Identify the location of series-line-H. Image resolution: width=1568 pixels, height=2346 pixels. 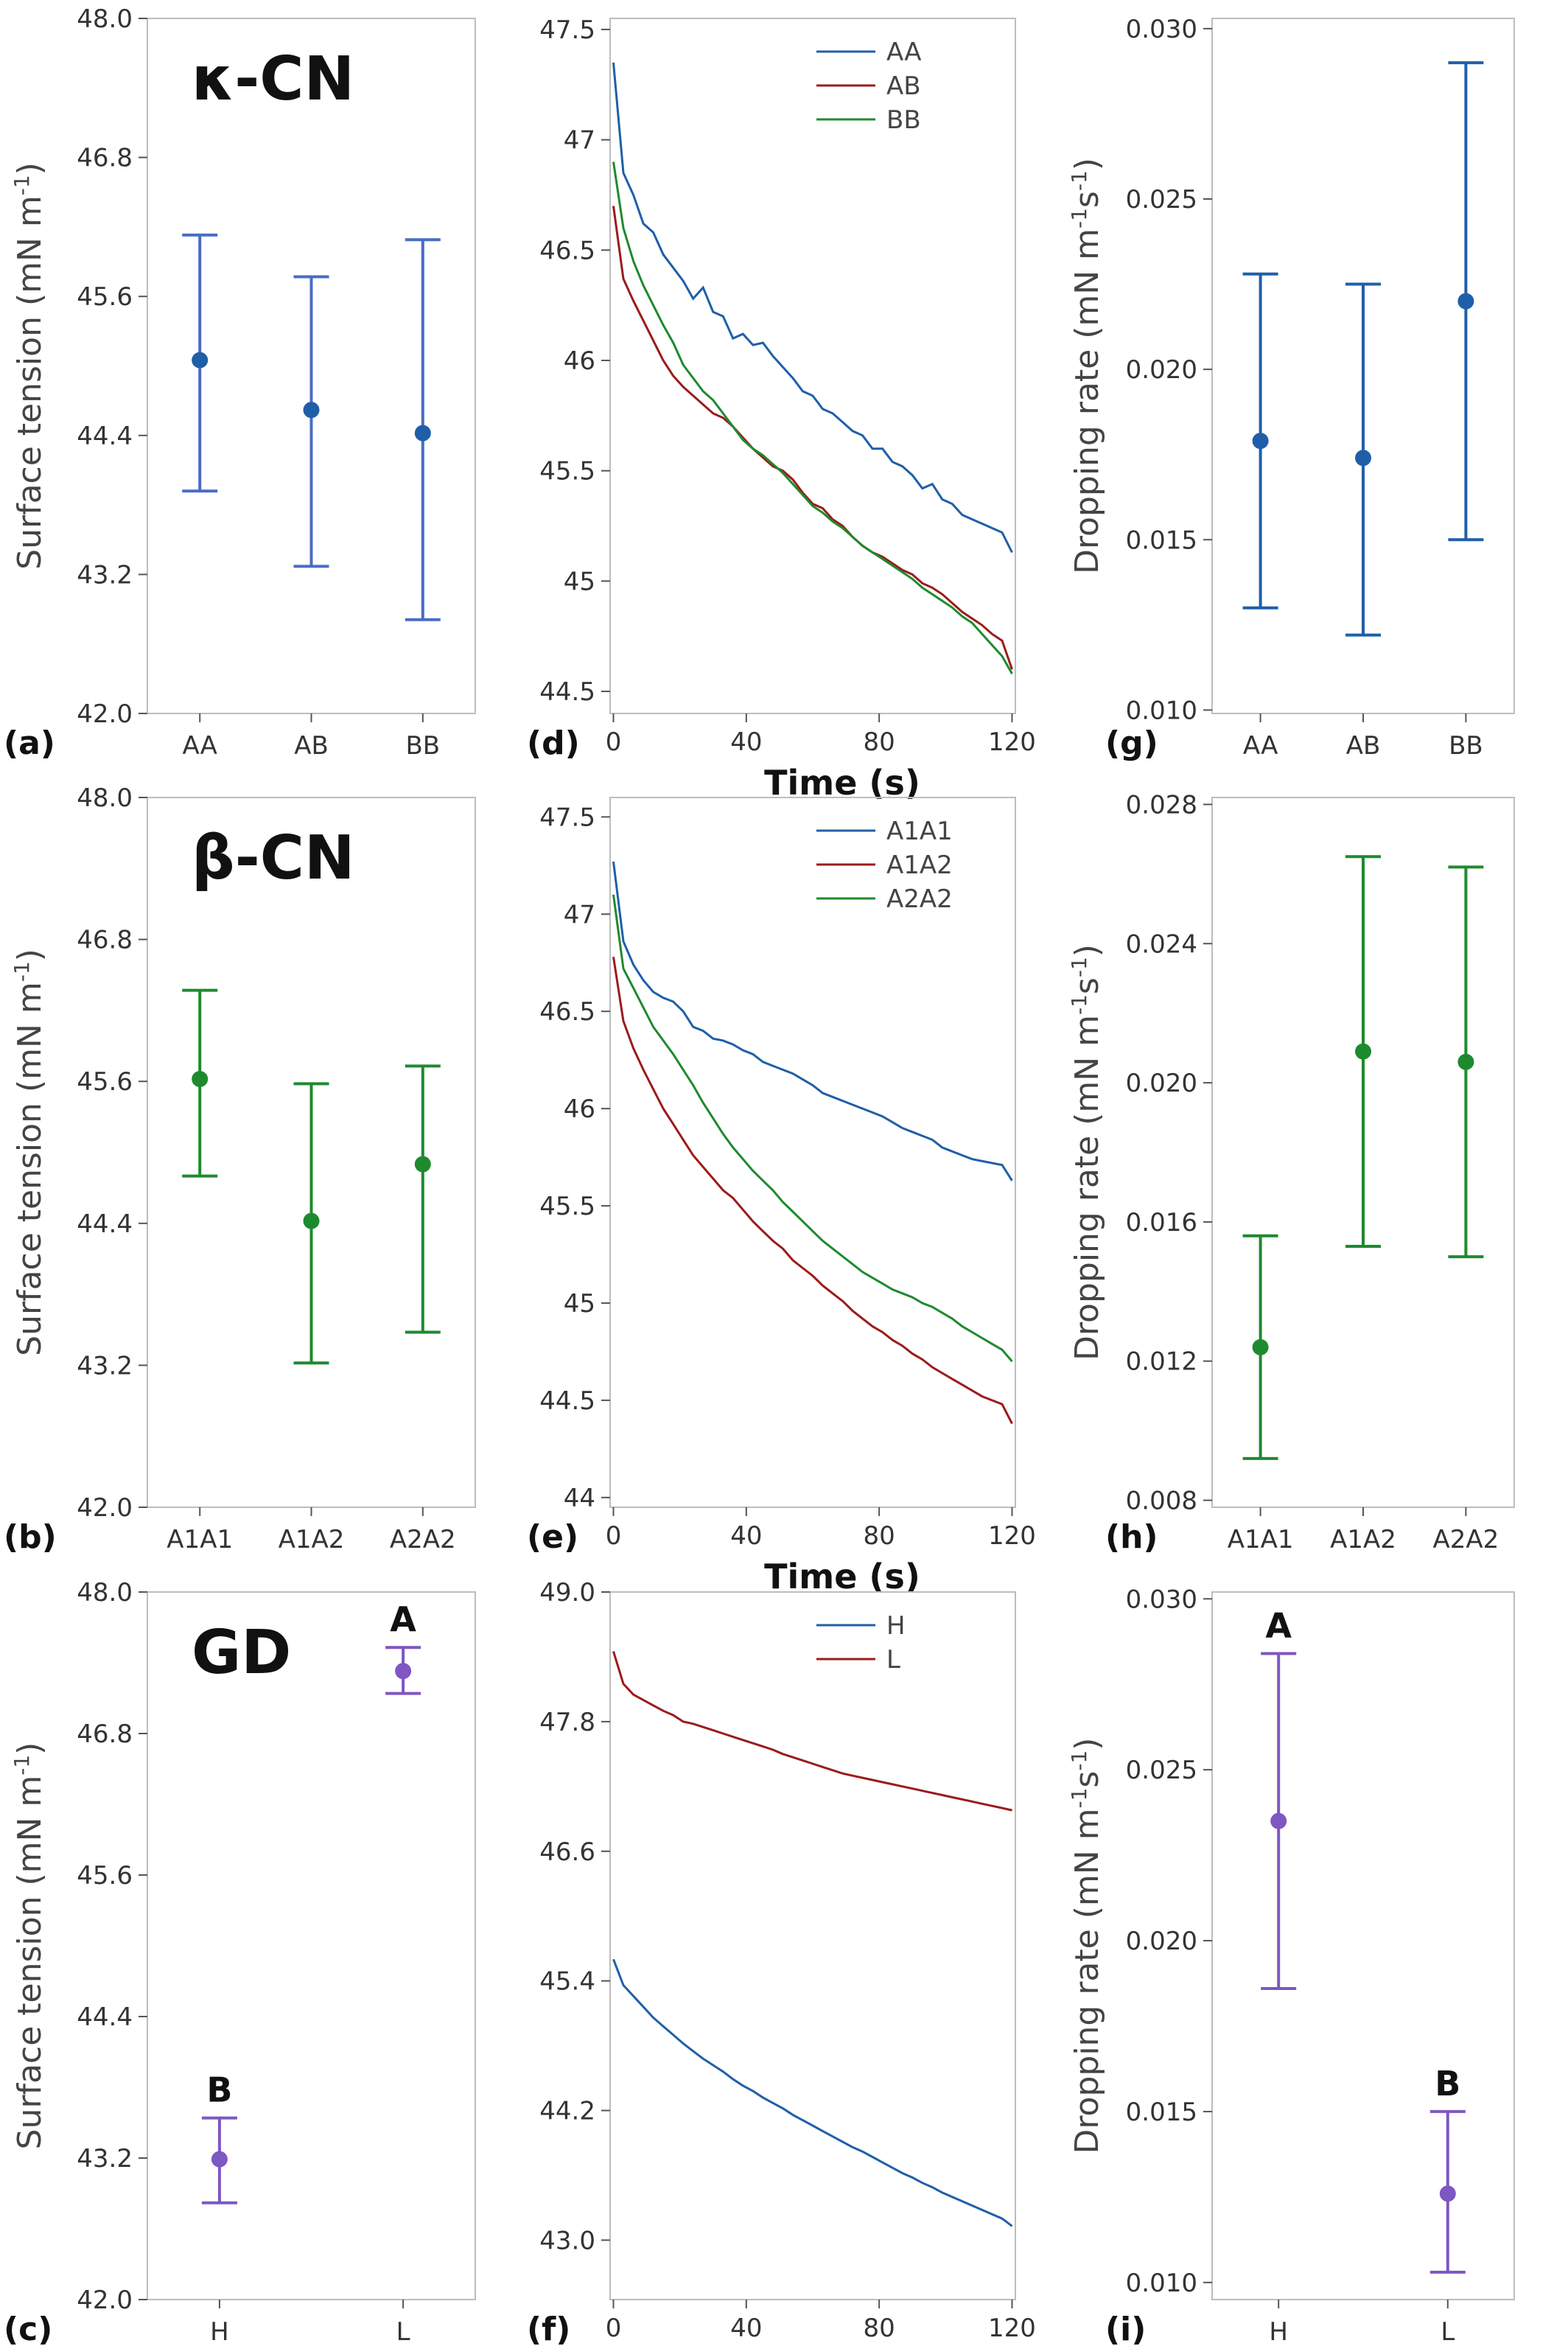
(812, 2092).